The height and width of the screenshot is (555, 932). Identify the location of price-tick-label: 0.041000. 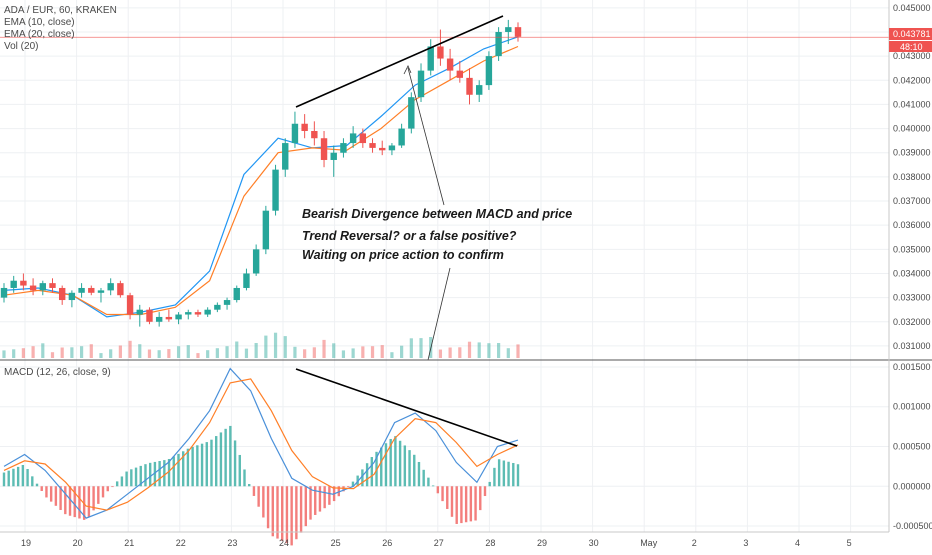
(912, 104).